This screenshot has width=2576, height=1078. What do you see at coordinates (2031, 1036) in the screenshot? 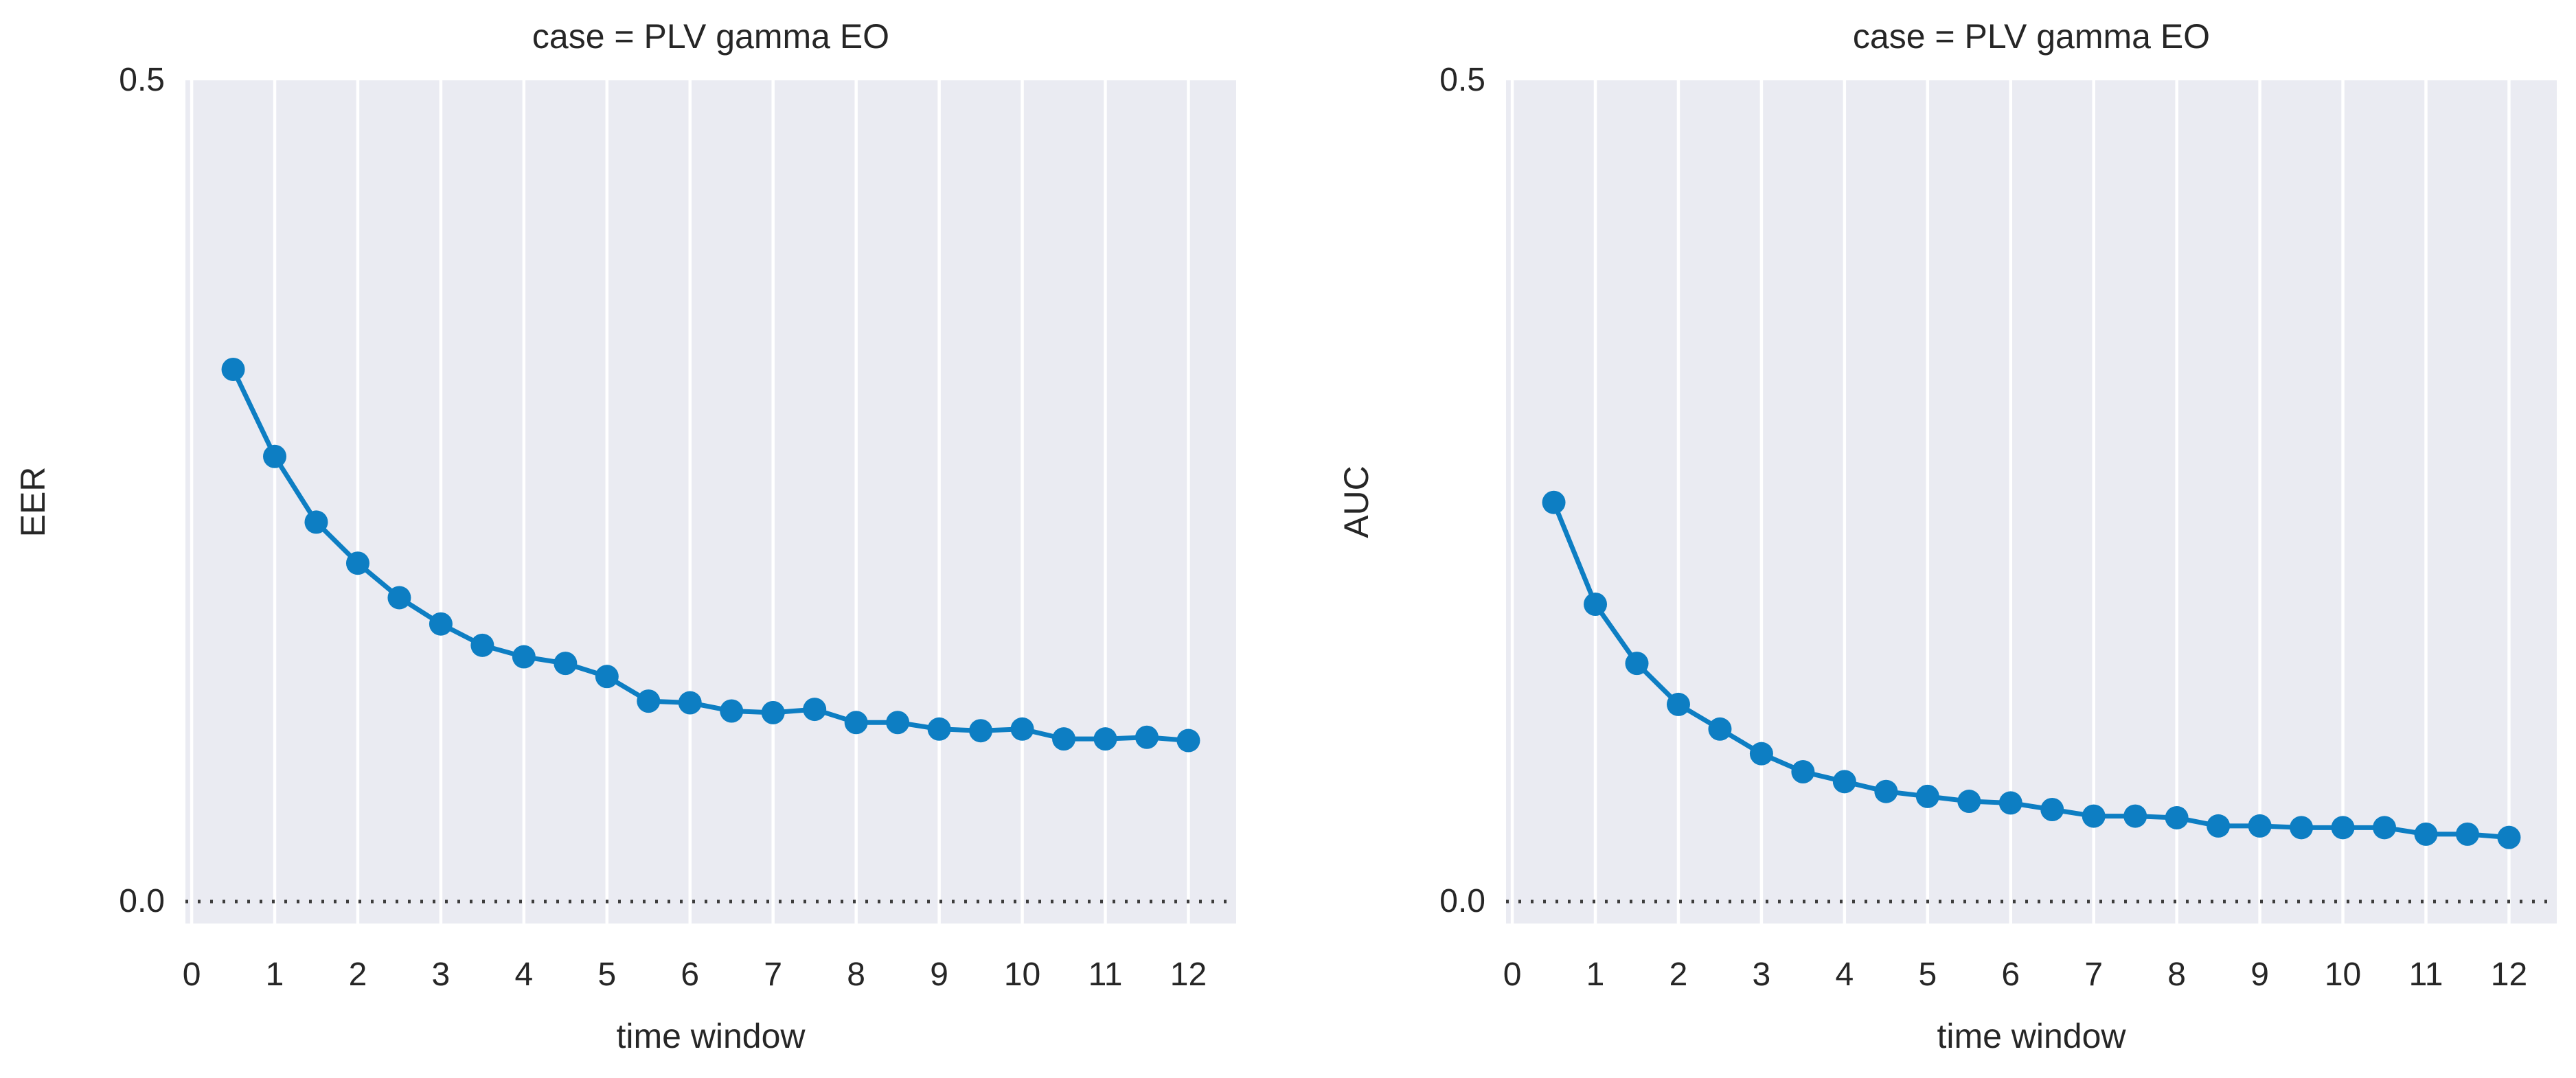
I see `x-axis-label-auc: time window` at bounding box center [2031, 1036].